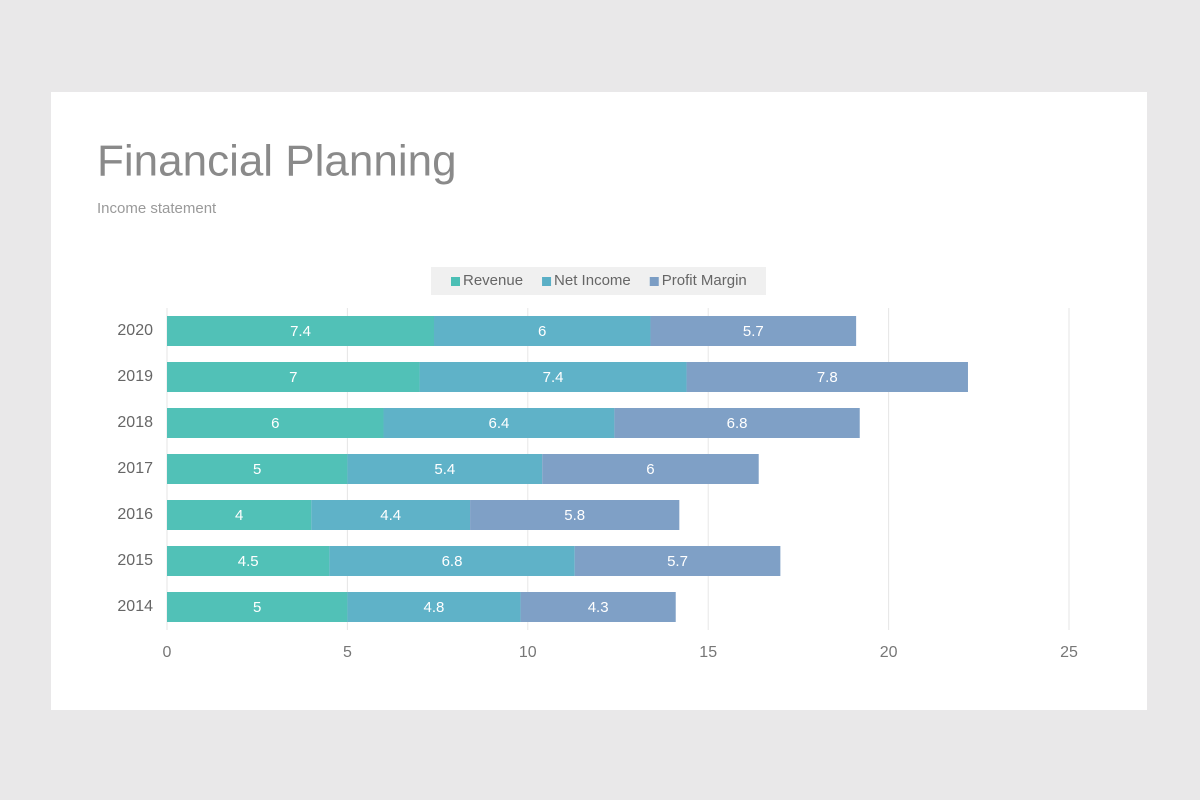 This screenshot has height=800, width=1200. Describe the element at coordinates (135, 376) in the screenshot. I see `y-tick-label: 2019` at that location.